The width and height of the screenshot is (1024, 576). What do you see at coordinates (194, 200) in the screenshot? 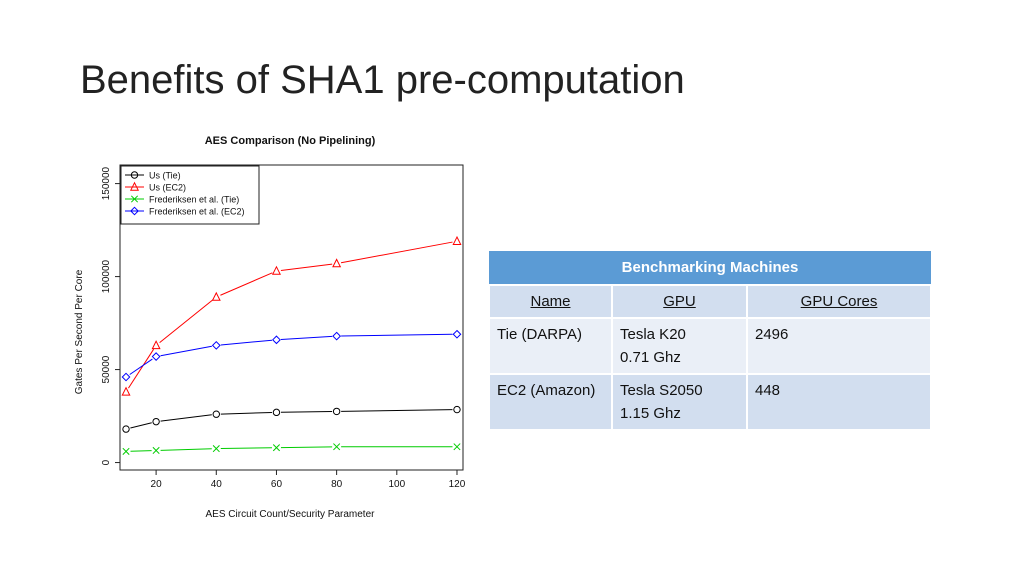
I see `legend-entry: Frederiksen et al. (Tie)` at bounding box center [194, 200].